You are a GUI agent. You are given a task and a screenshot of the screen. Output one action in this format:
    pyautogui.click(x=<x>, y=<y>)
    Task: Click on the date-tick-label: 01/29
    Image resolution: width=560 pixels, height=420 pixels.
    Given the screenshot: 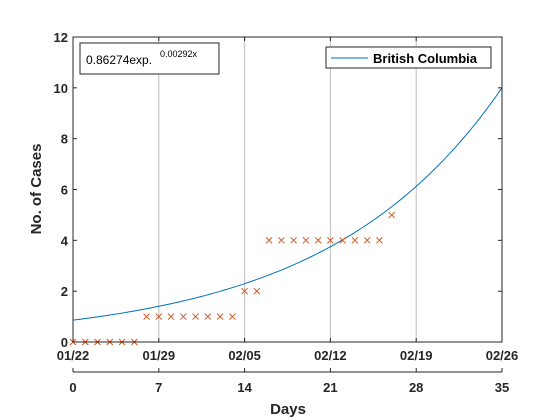 What is the action you would take?
    pyautogui.click(x=159, y=355)
    